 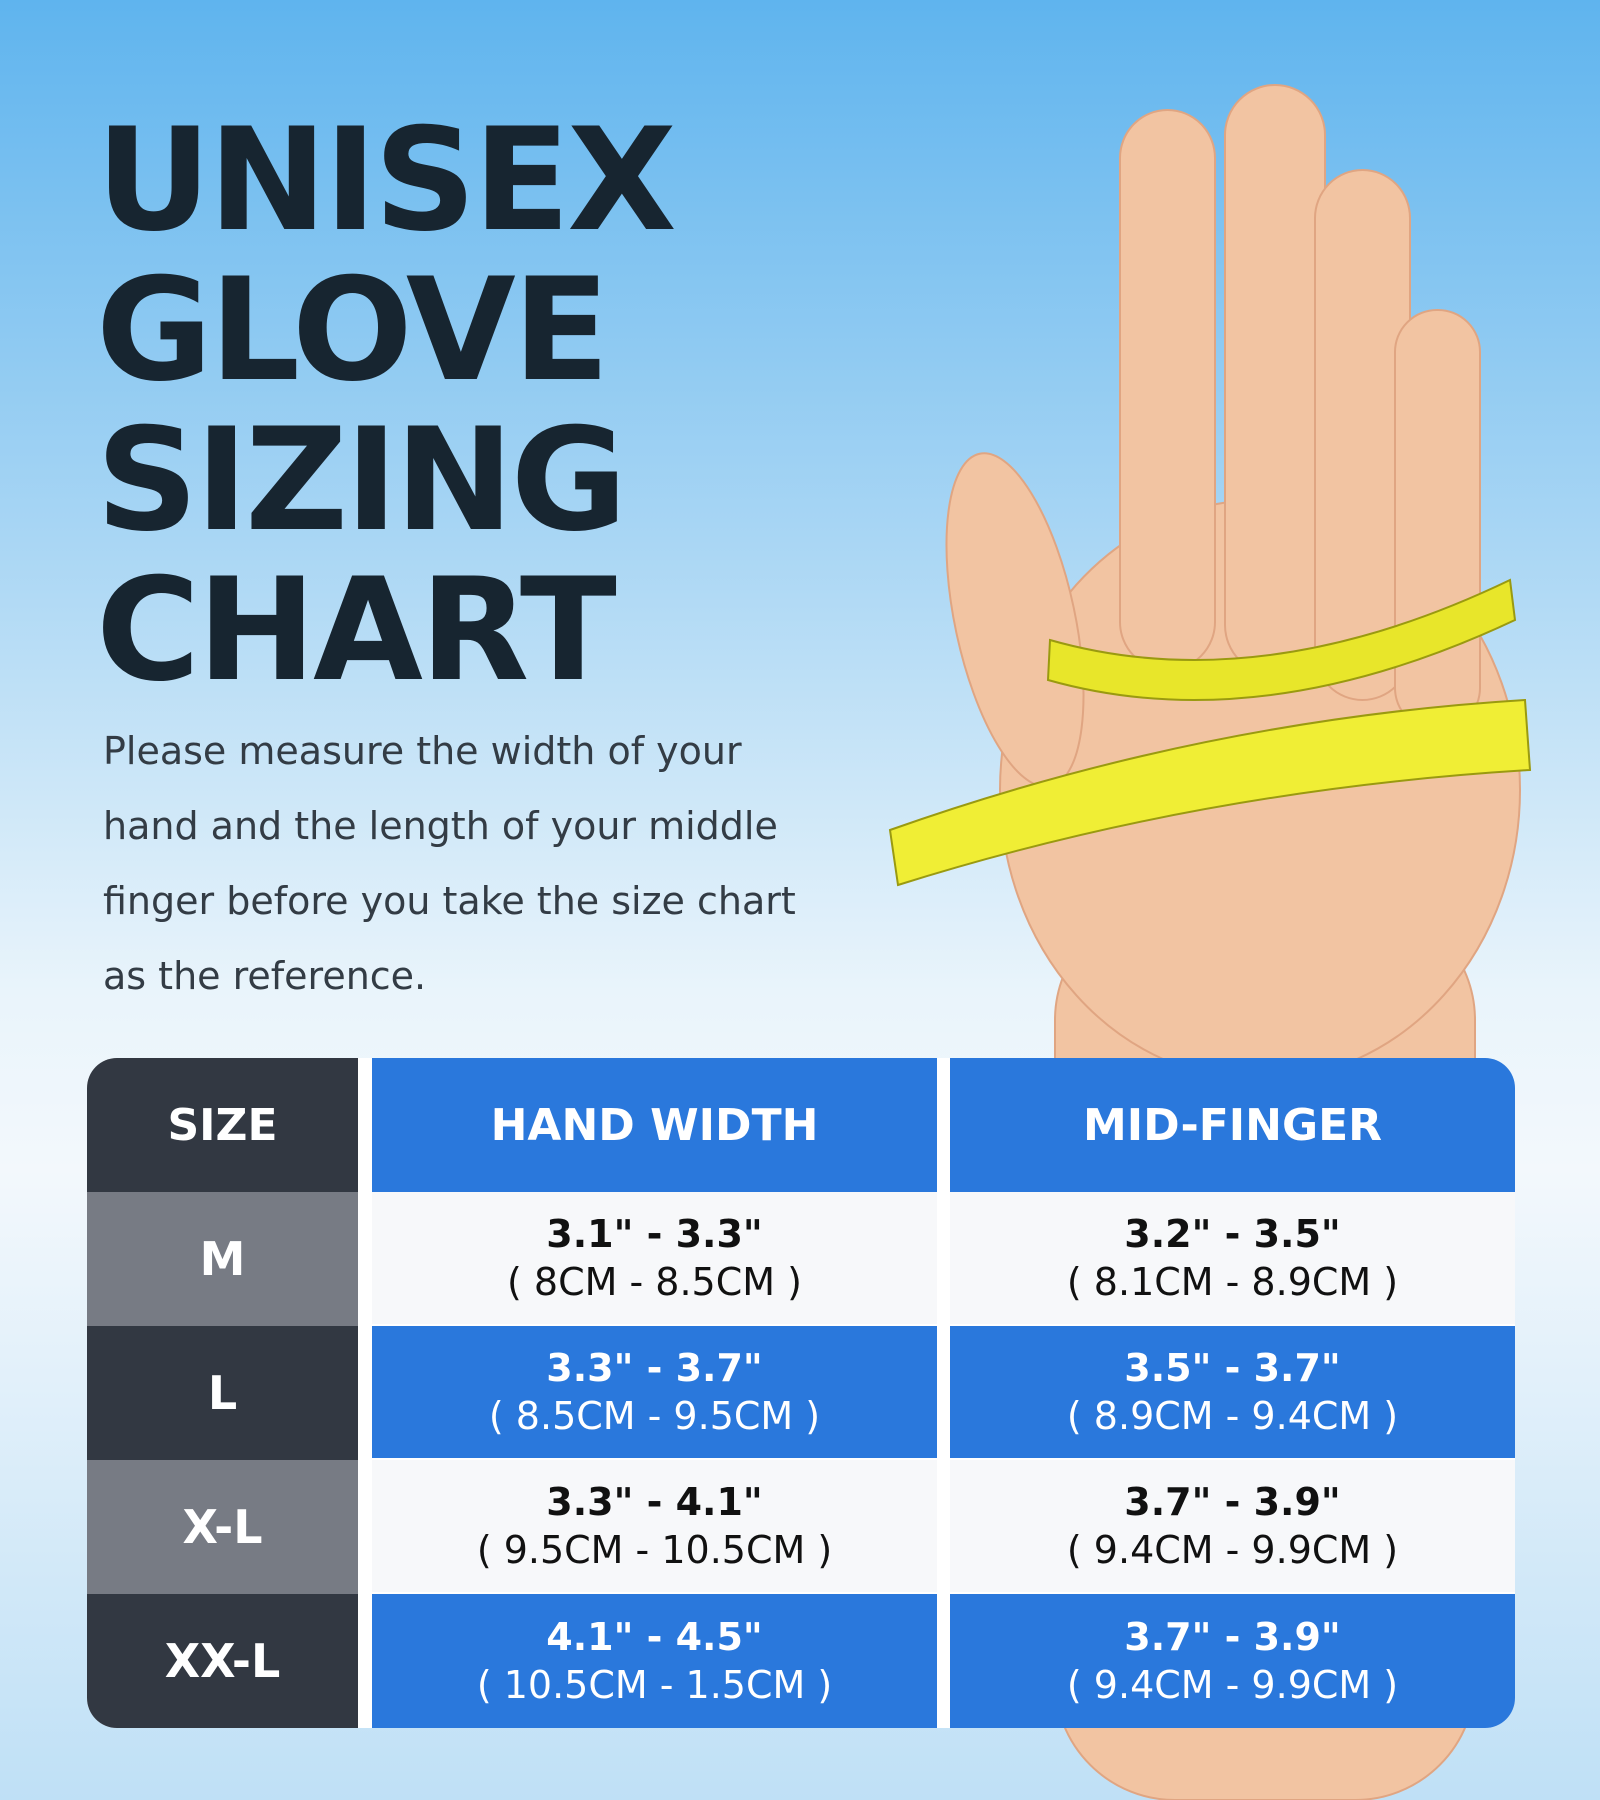 I want to click on title-line: CHART, so click(x=356, y=630).